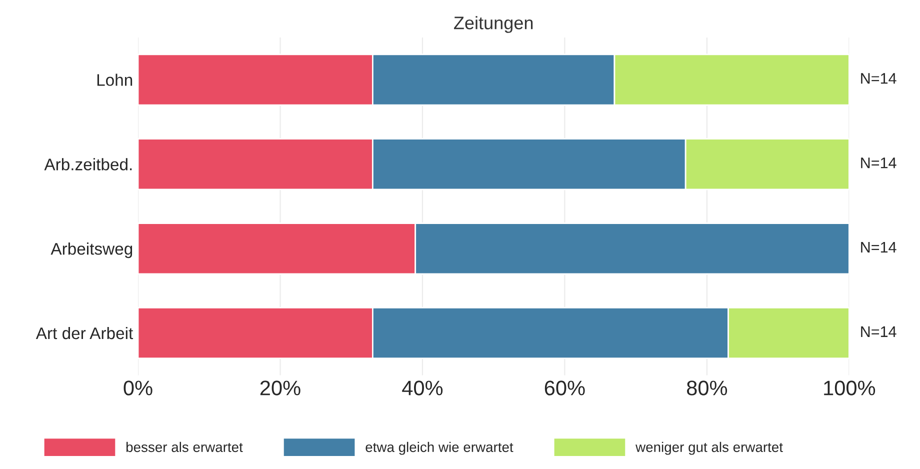 This screenshot has width=920, height=469. Describe the element at coordinates (138, 388) in the screenshot. I see `x-tick-label: 0%` at that location.